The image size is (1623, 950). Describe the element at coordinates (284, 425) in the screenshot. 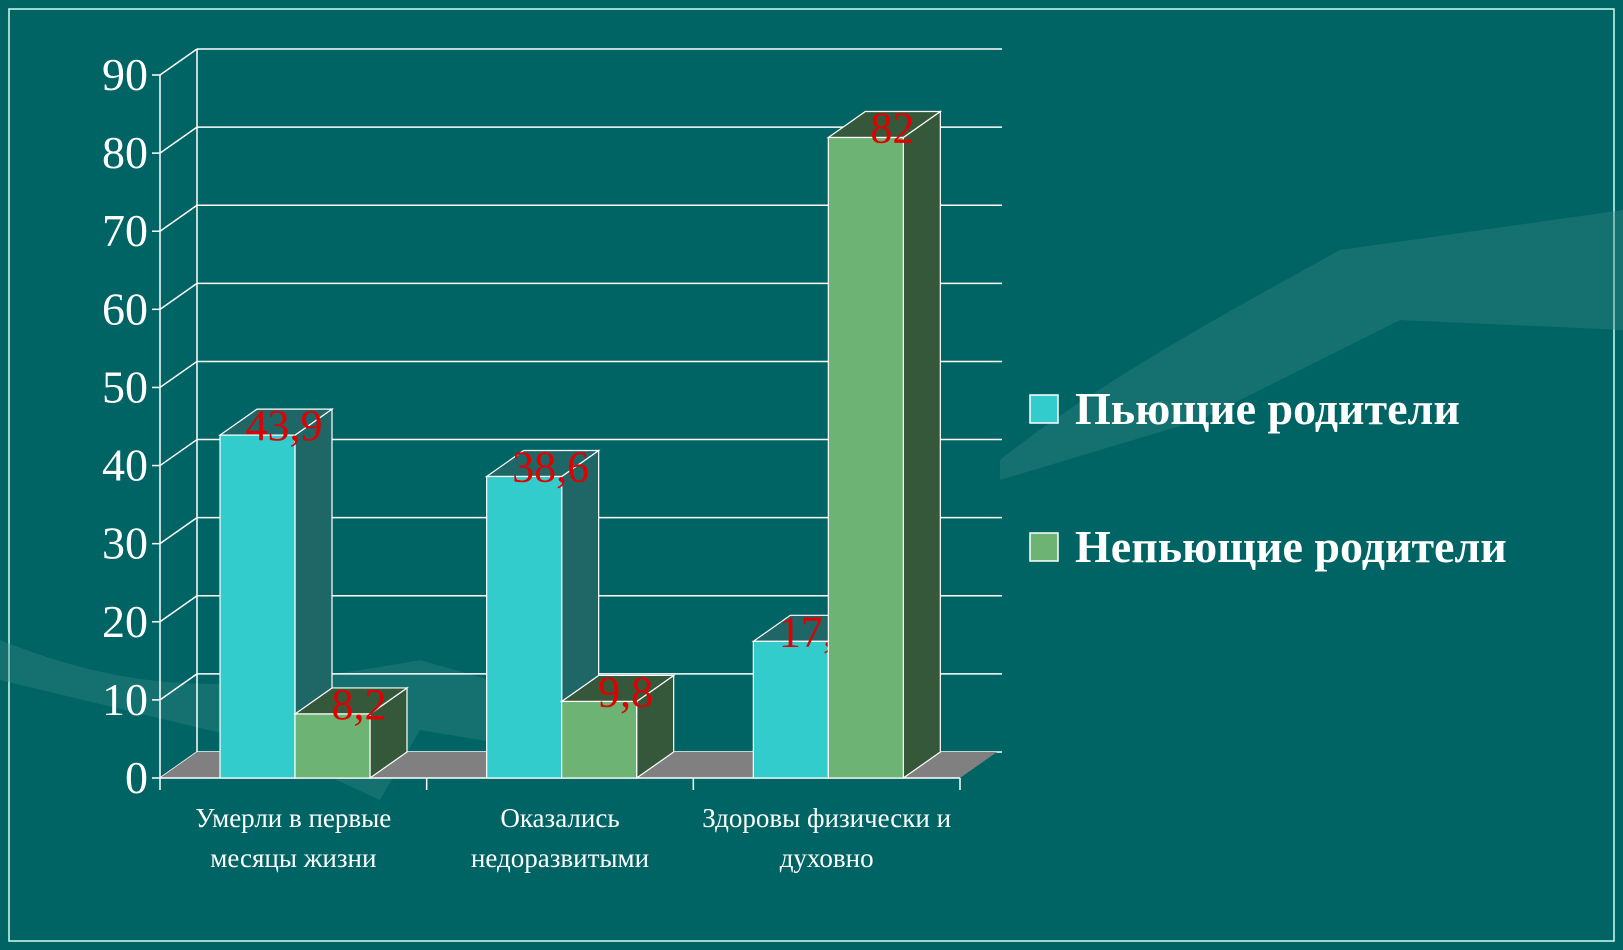

I see `data-label: 43,9` at that location.